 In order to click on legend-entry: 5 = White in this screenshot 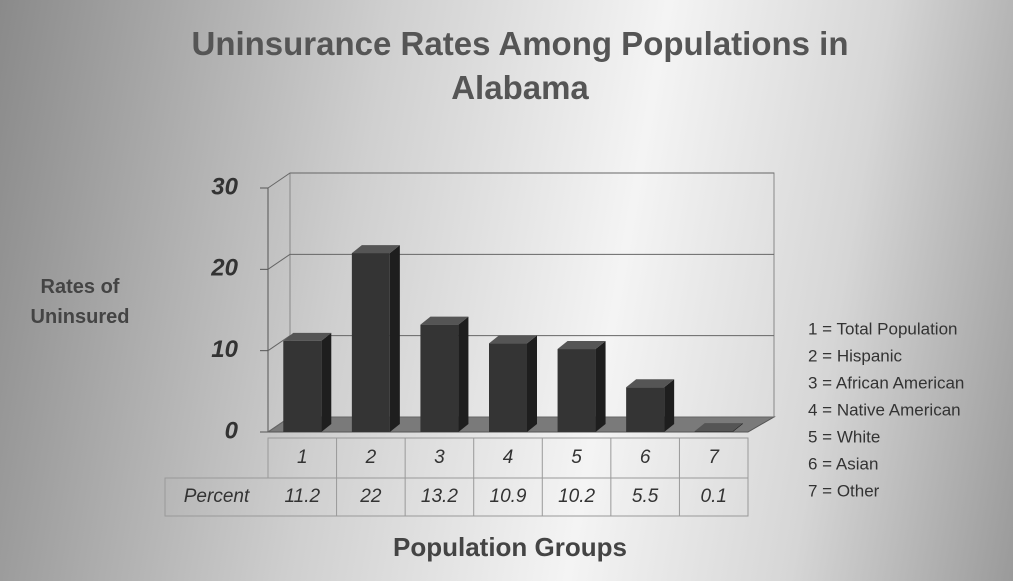, I will do `click(844, 436)`.